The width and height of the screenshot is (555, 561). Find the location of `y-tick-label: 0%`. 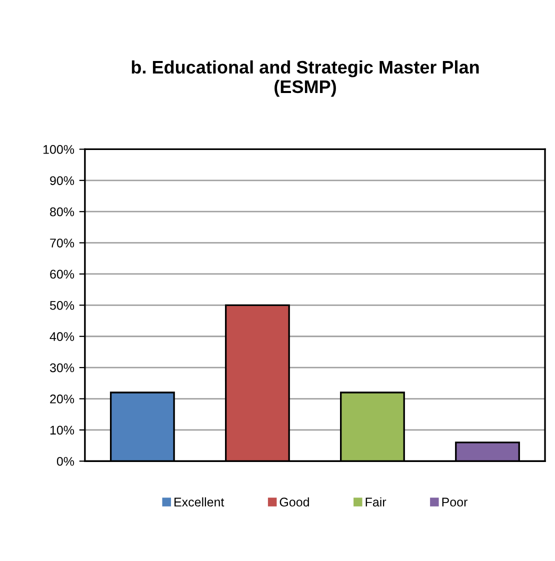

y-tick-label: 0% is located at coordinates (65, 461).